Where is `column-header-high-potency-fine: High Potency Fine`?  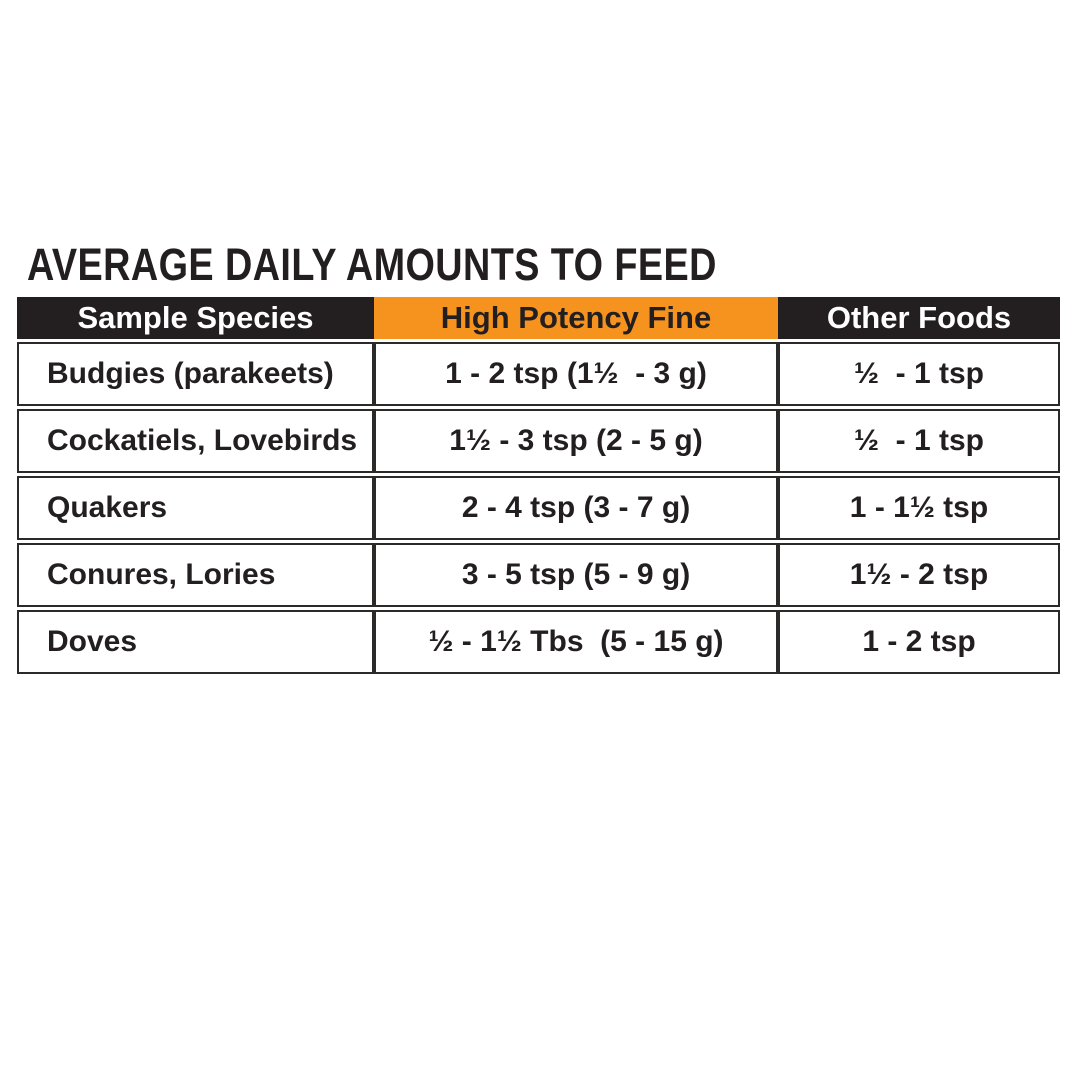 column-header-high-potency-fine: High Potency Fine is located at coordinates (576, 318).